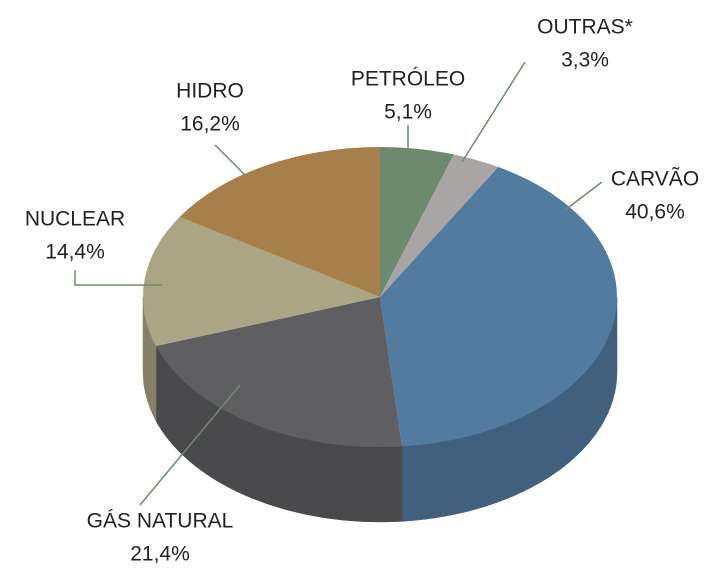 This screenshot has height=570, width=711. I want to click on slice-label: PETRÓLEO, so click(408, 79).